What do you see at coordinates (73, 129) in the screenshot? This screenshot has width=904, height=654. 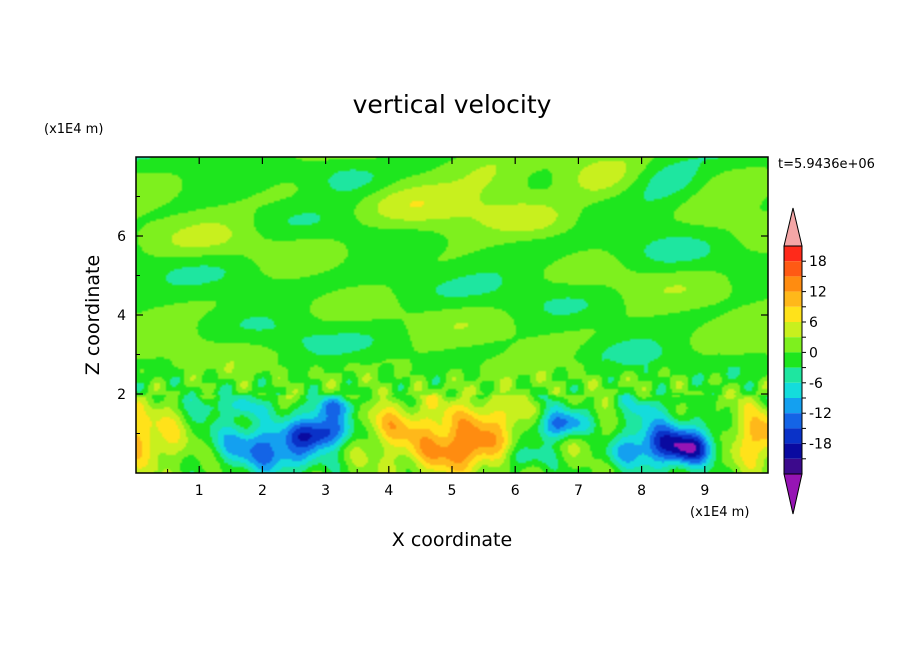 I see `y-unit-label: (x1E4 m)` at bounding box center [73, 129].